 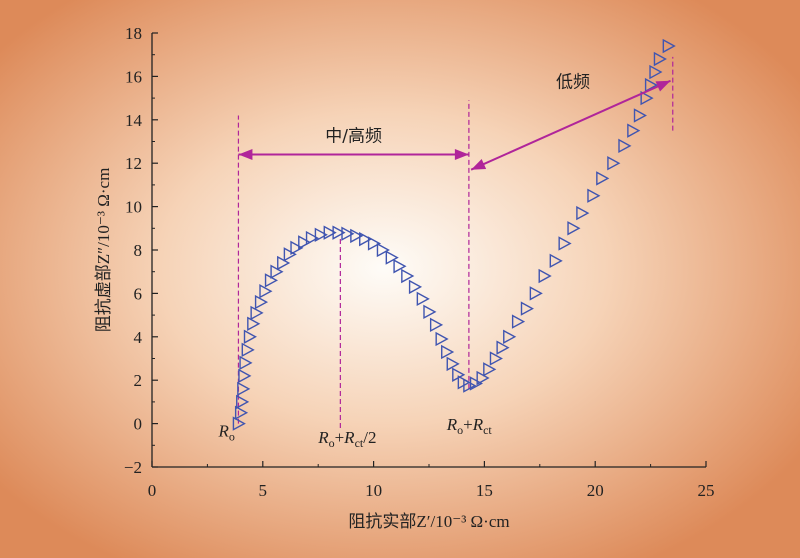 I want to click on x-tick-label: 15, so click(x=484, y=490).